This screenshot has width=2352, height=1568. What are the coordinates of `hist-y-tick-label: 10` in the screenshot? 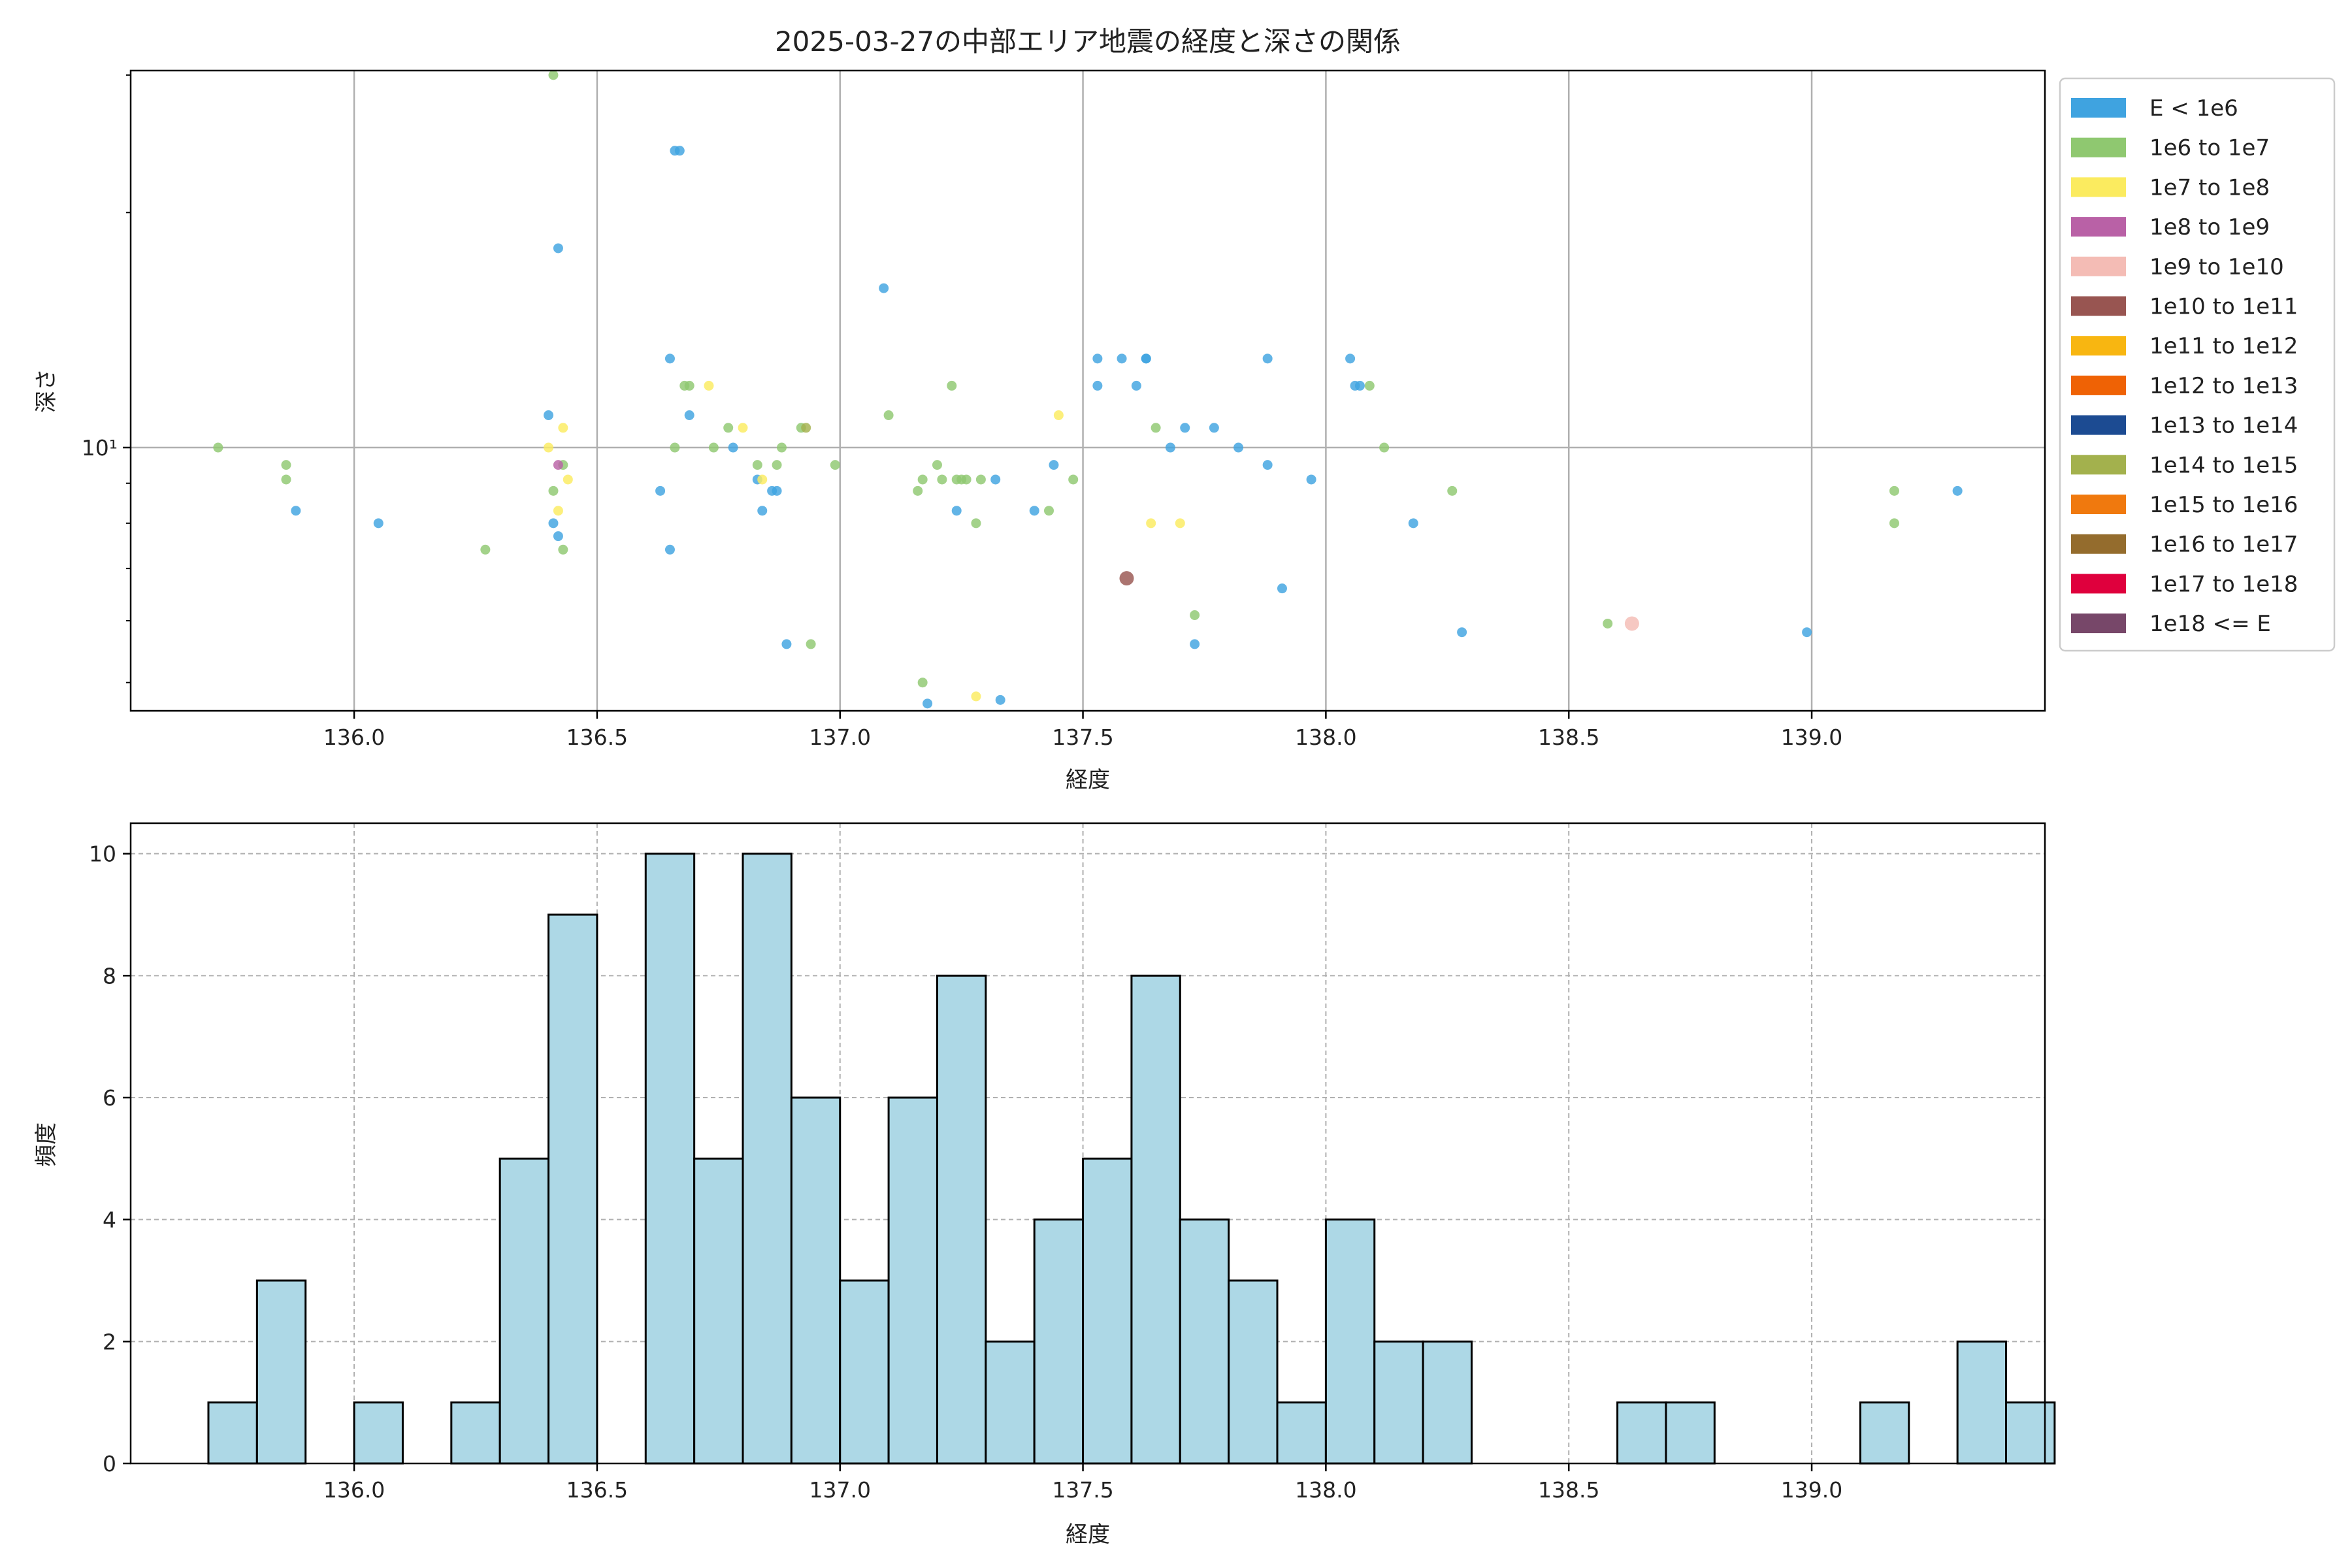 It's located at (102, 854).